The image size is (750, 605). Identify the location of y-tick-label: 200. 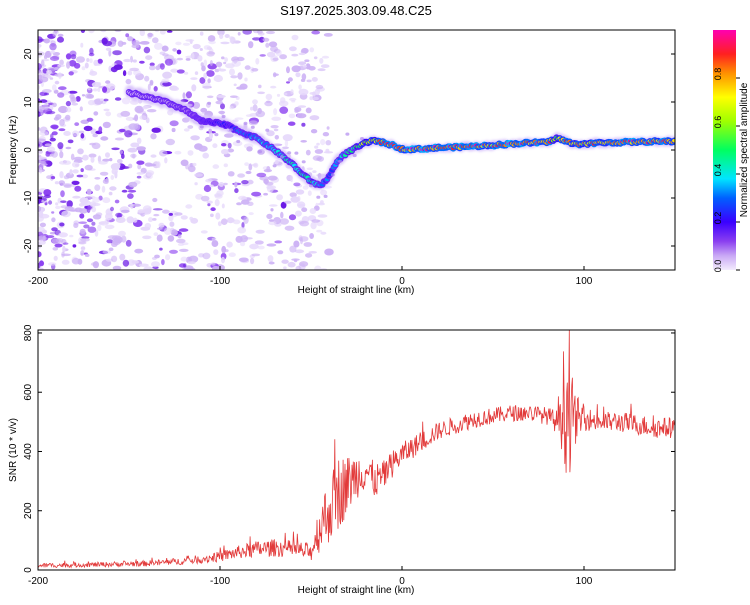
(28, 510).